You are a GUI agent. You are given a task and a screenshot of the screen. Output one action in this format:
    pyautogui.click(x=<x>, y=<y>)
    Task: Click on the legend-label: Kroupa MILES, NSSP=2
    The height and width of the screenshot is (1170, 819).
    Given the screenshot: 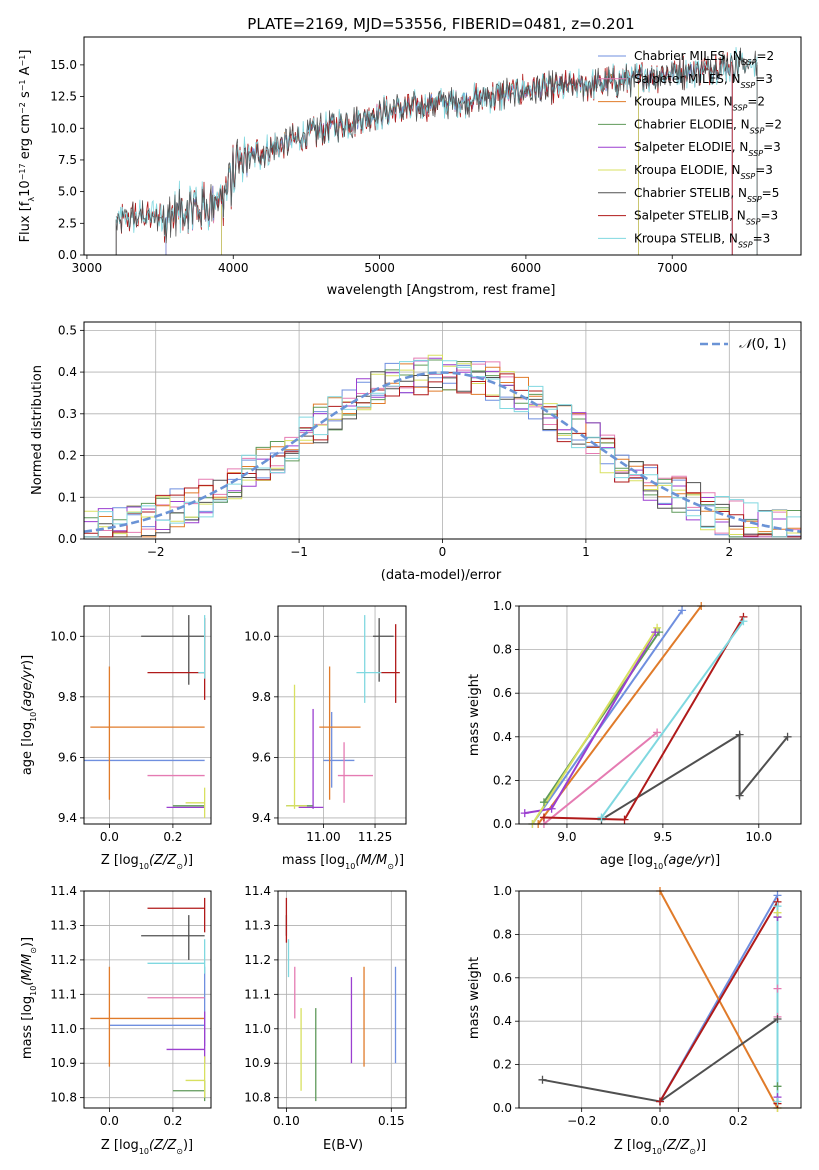 What is the action you would take?
    pyautogui.click(x=699, y=104)
    